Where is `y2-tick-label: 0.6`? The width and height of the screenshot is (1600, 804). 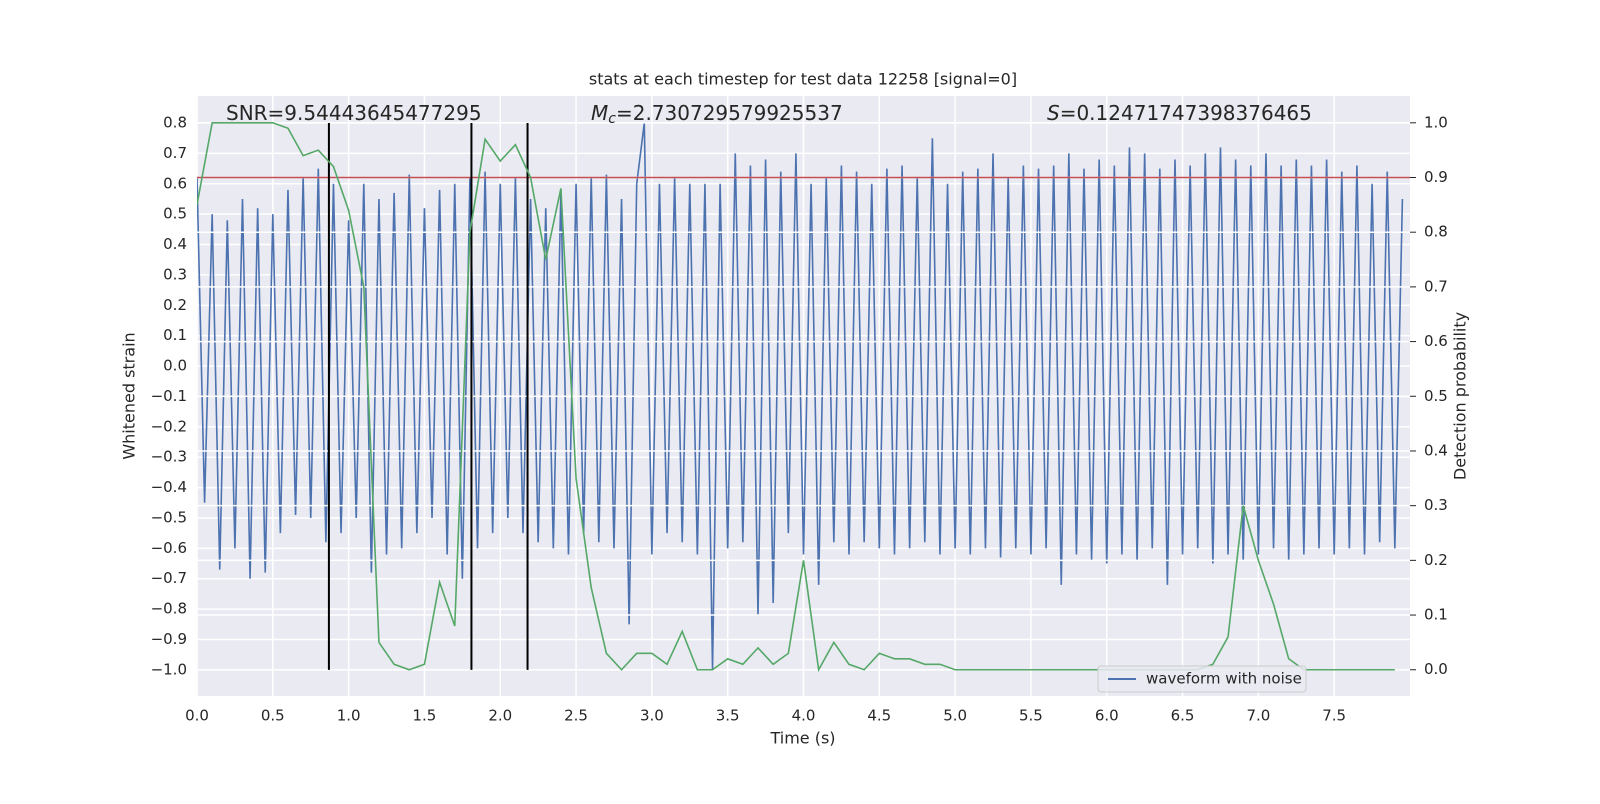 y2-tick-label: 0.6 is located at coordinates (1436, 341).